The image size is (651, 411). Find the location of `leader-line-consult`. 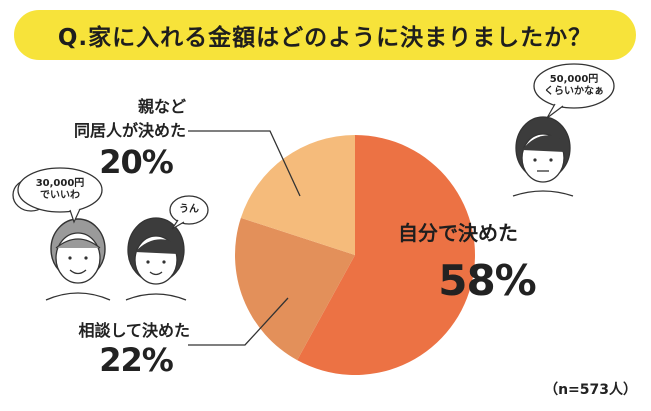

leader-line-consult is located at coordinates (238, 321).